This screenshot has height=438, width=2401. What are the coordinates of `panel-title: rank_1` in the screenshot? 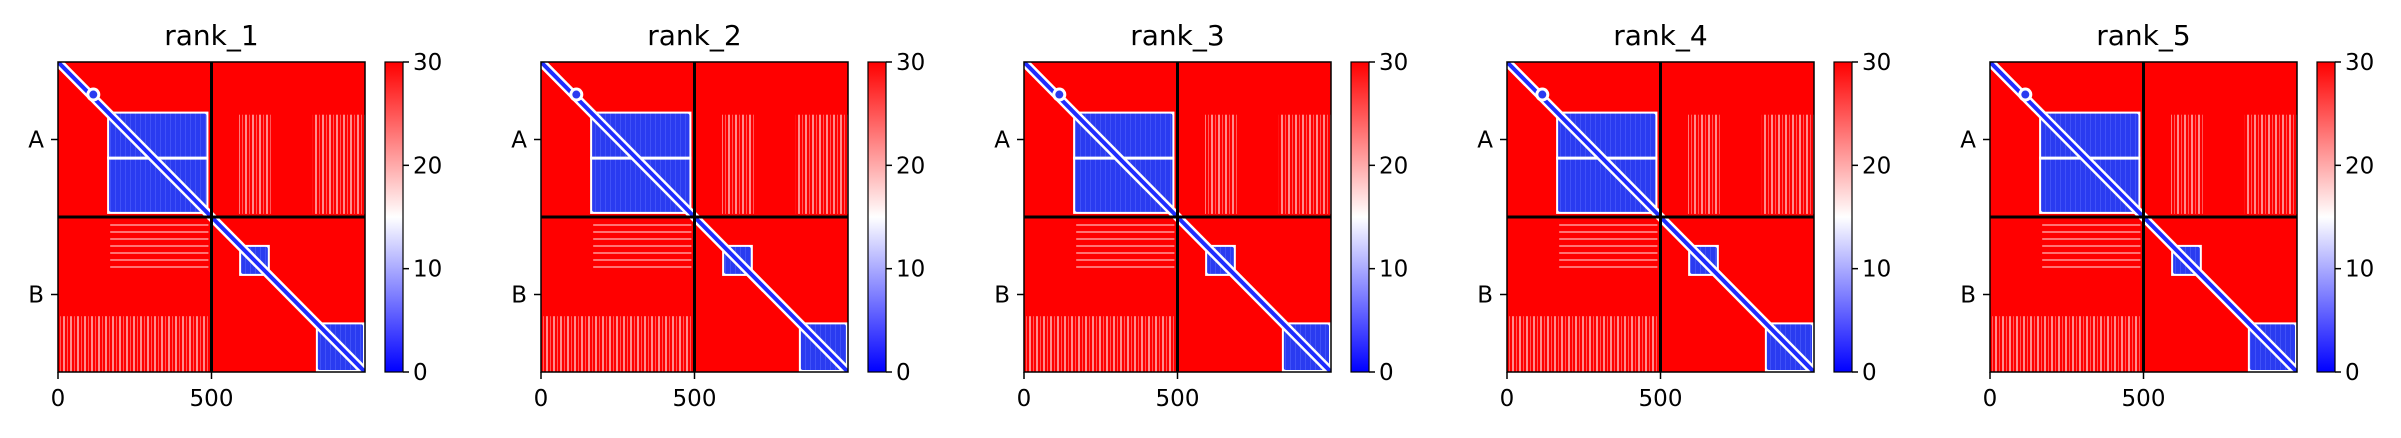 It's located at (211, 35).